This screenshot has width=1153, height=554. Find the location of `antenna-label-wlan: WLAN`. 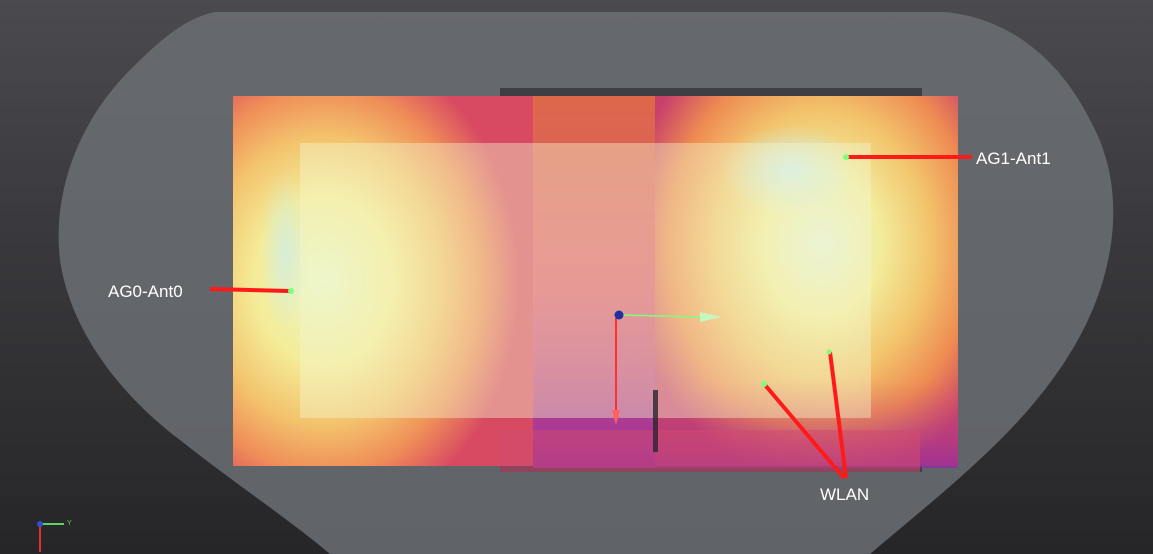

antenna-label-wlan: WLAN is located at coordinates (845, 494).